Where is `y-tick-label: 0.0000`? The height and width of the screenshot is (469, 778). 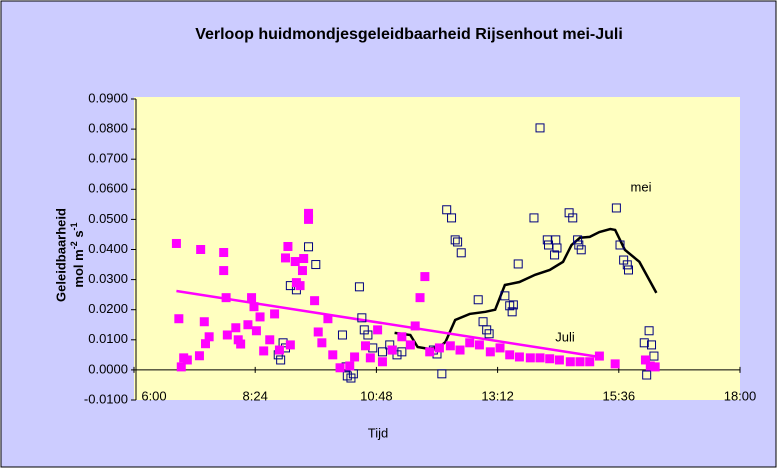 y-tick-label: 0.0000 is located at coordinates (108, 368).